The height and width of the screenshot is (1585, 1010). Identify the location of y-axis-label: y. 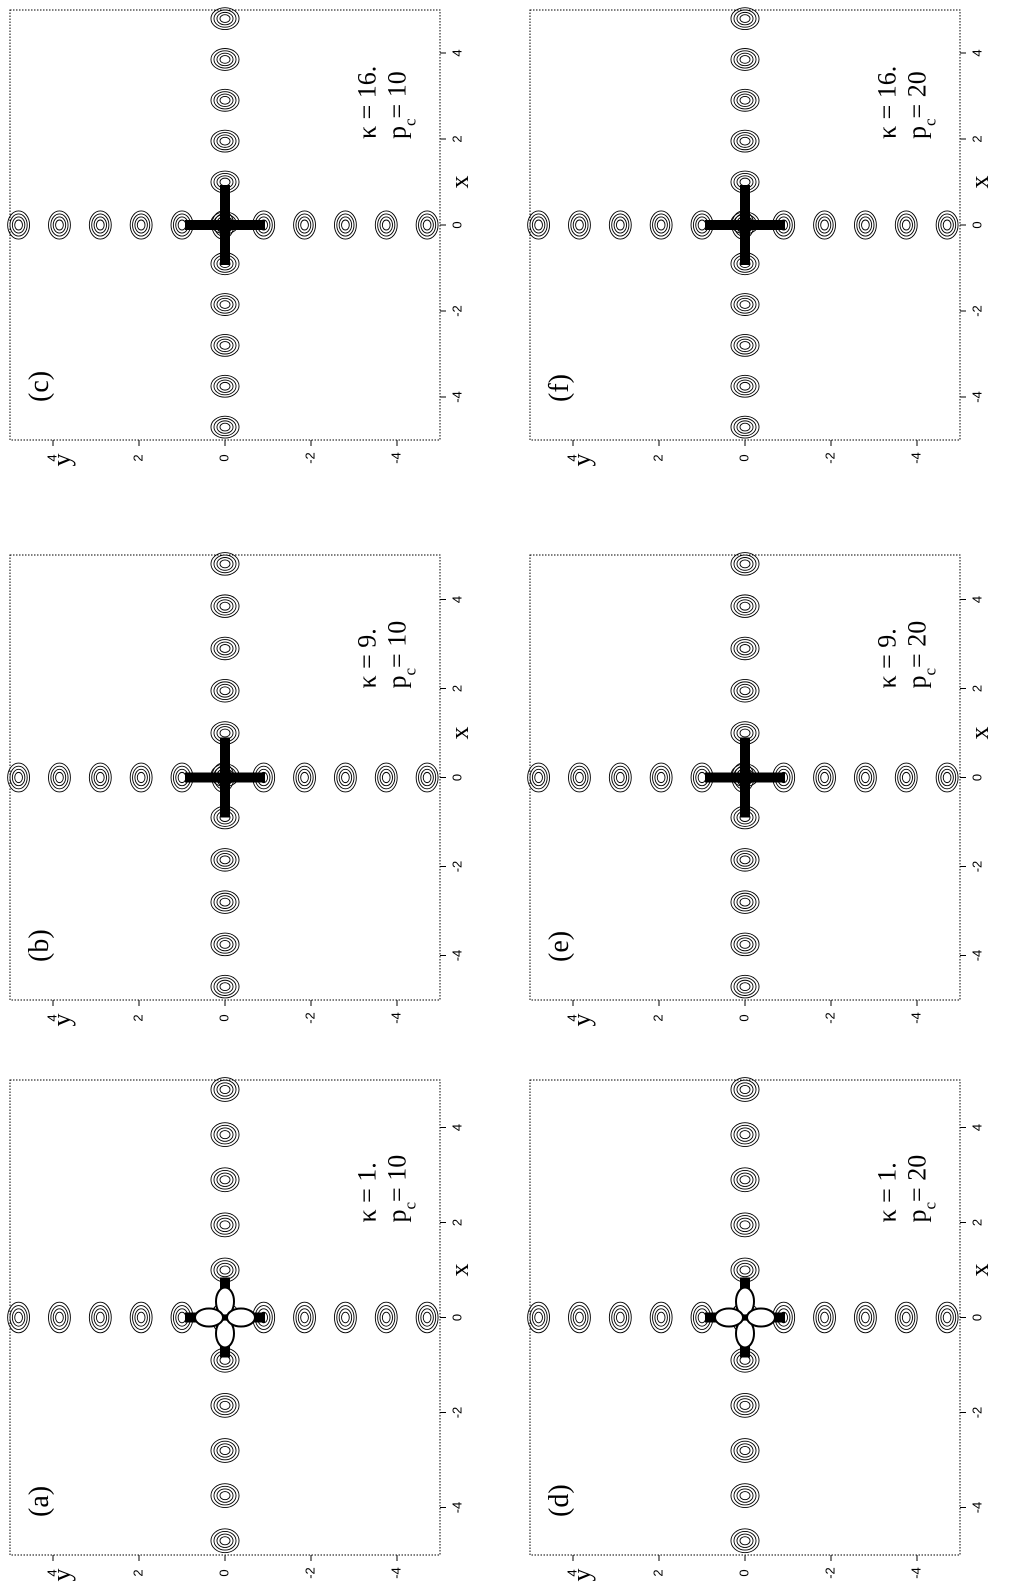
(61, 1020).